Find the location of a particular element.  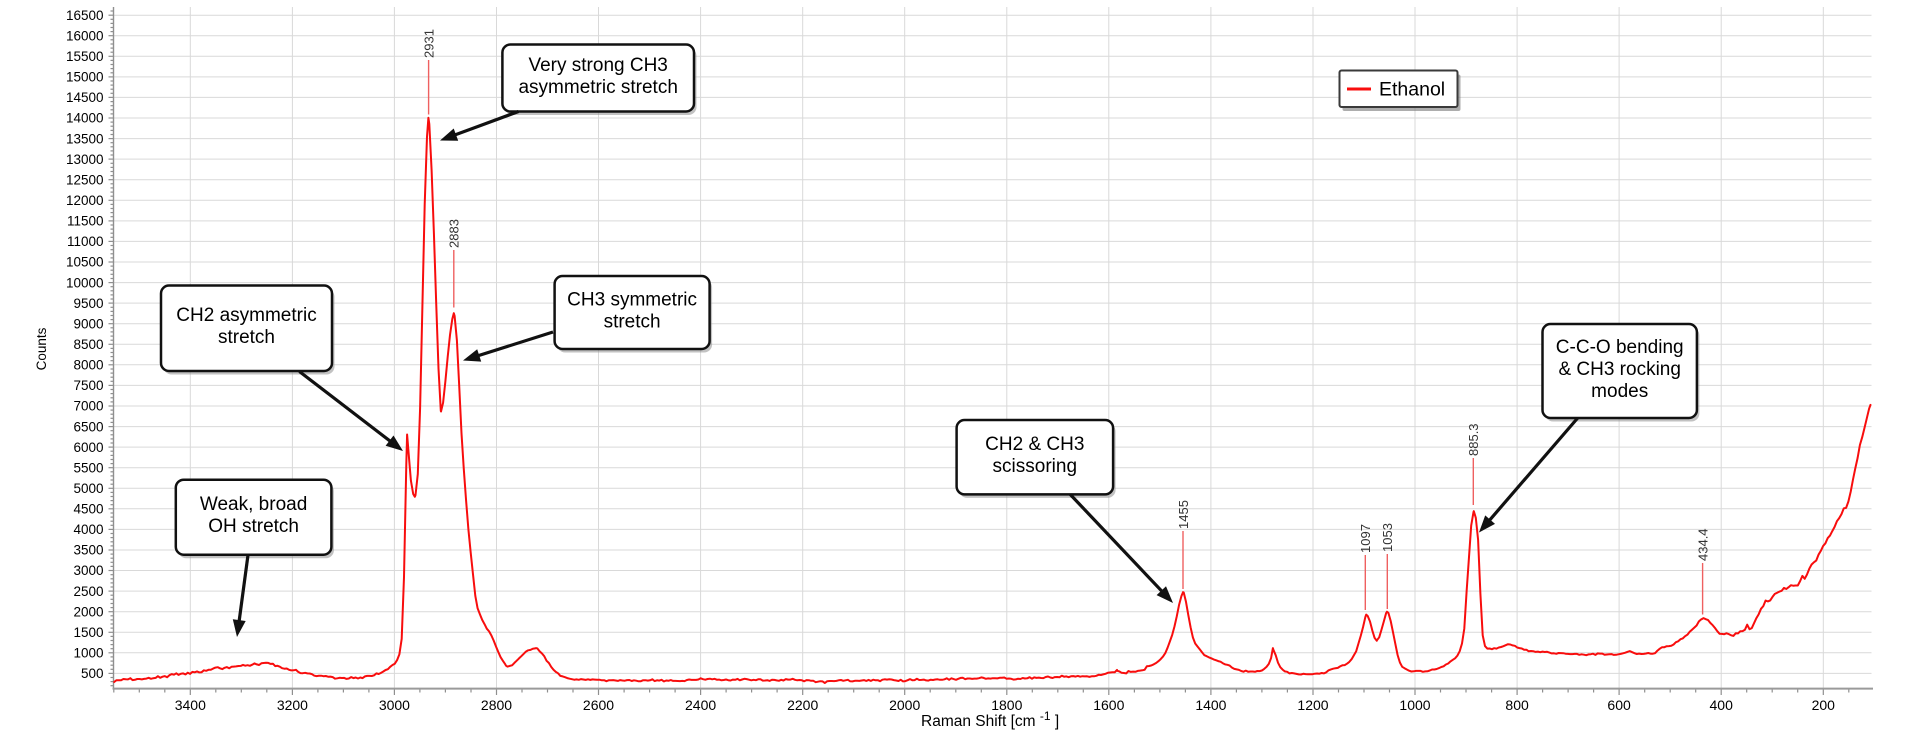

svg-text: 1455 is located at coordinates (1183, 514).